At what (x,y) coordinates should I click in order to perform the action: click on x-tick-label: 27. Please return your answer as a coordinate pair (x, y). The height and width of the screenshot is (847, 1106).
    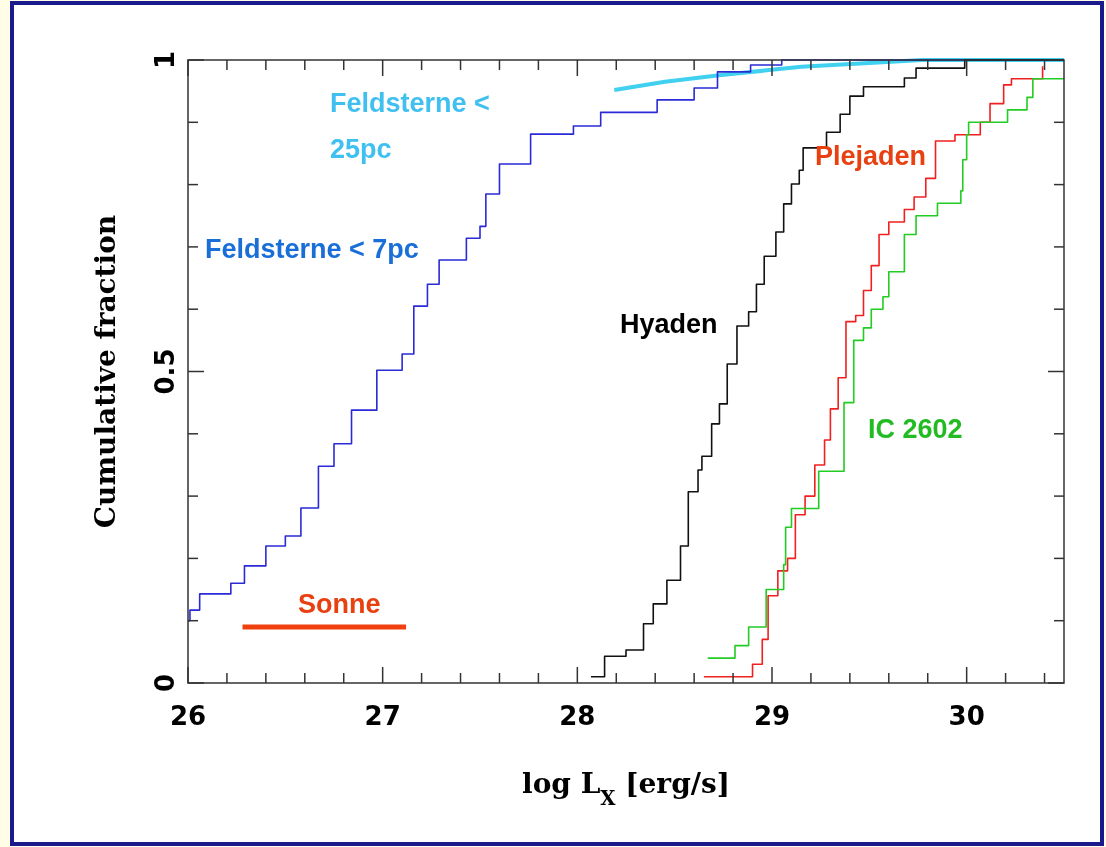
    Looking at the image, I should click on (382, 716).